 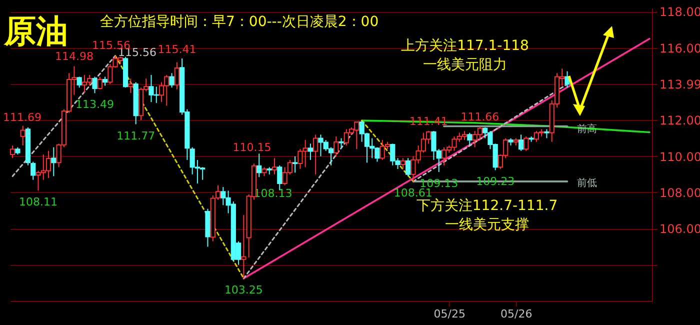 What do you see at coordinates (252, 147) in the screenshot?
I see `annotation: 110.15` at bounding box center [252, 147].